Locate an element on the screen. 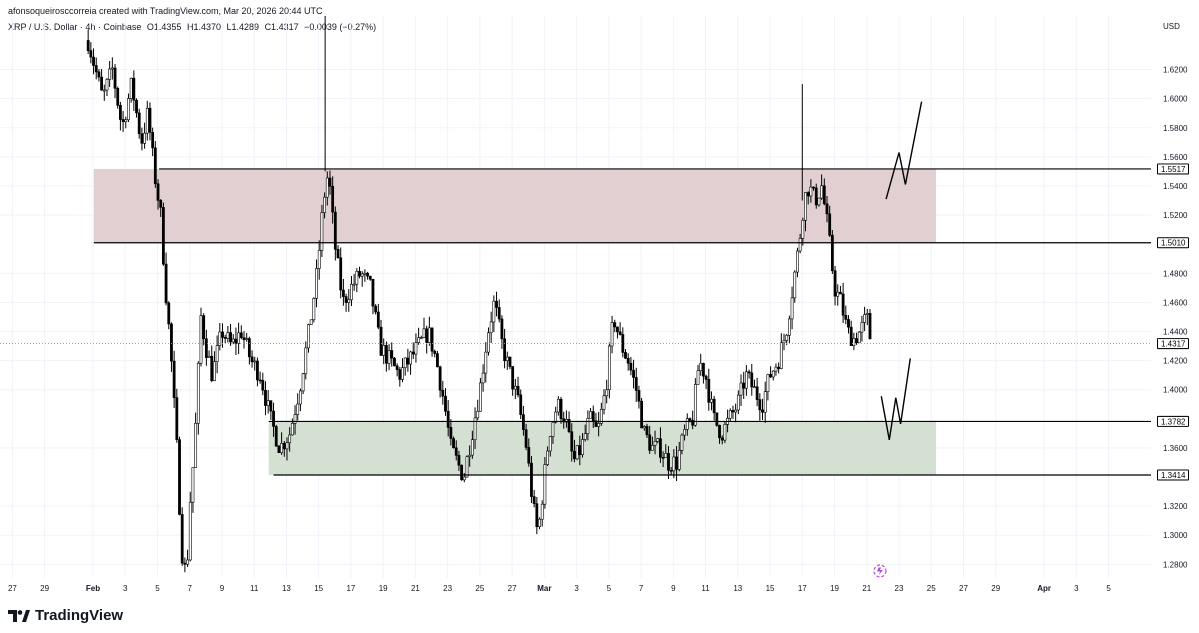 This screenshot has width=1199, height=633. price-label-box: 1.5010 is located at coordinates (1173, 243).